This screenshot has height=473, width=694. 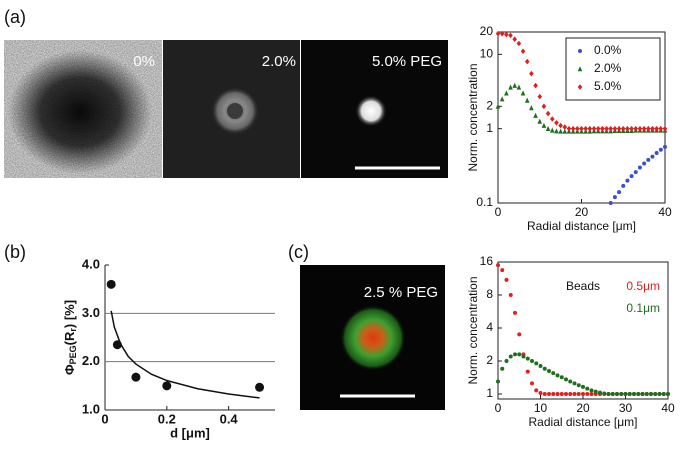 What do you see at coordinates (279, 61) in the screenshot?
I see `image-label: 2.0%` at bounding box center [279, 61].